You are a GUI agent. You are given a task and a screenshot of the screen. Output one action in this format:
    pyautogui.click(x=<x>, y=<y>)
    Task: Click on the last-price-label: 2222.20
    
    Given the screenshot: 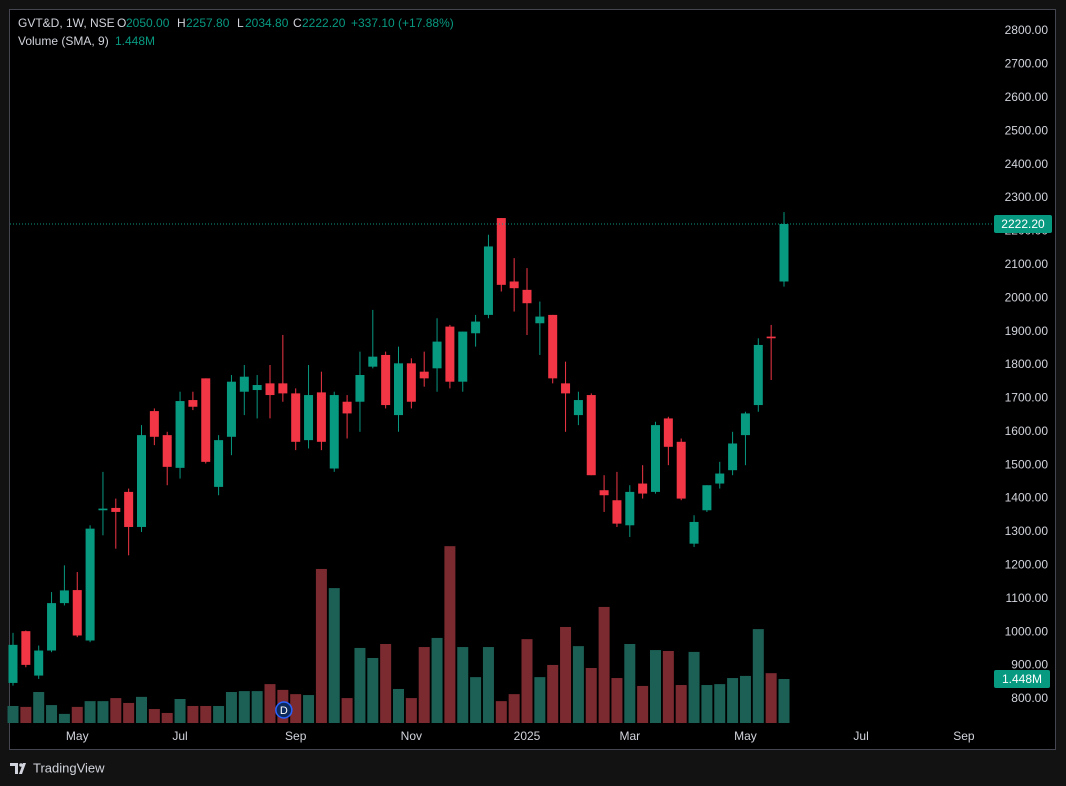 What is the action you would take?
    pyautogui.click(x=1023, y=224)
    